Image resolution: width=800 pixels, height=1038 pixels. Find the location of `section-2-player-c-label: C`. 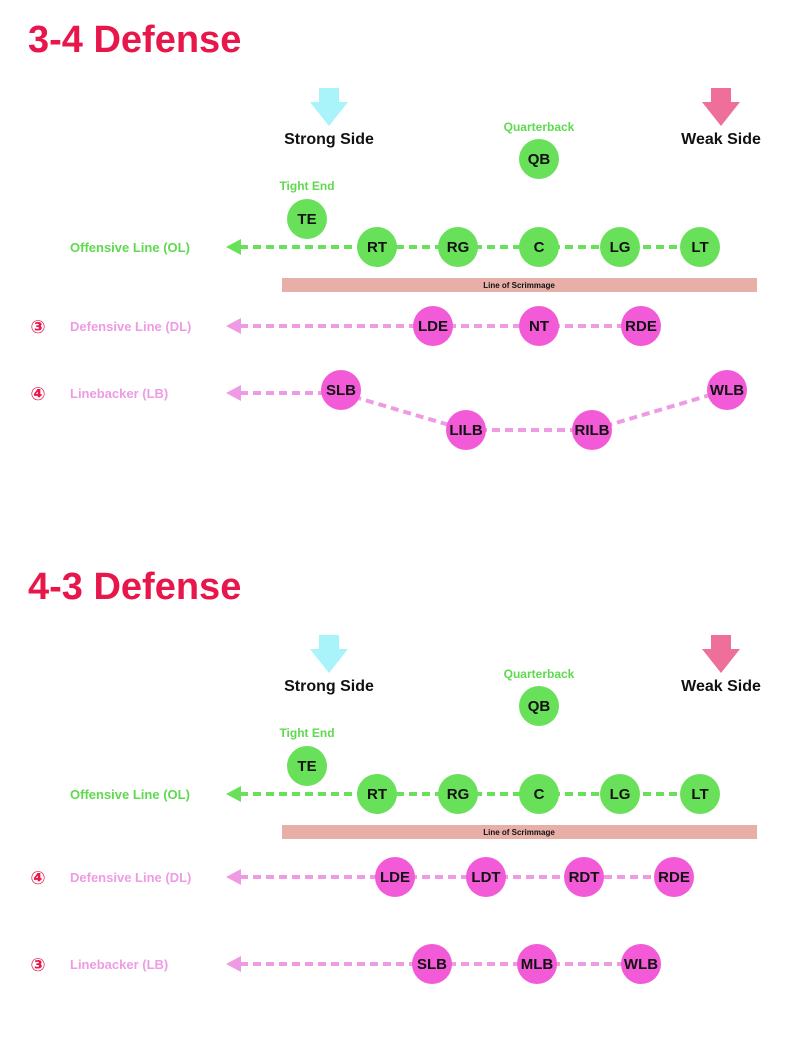

section-2-player-c-label: C is located at coordinates (539, 794).